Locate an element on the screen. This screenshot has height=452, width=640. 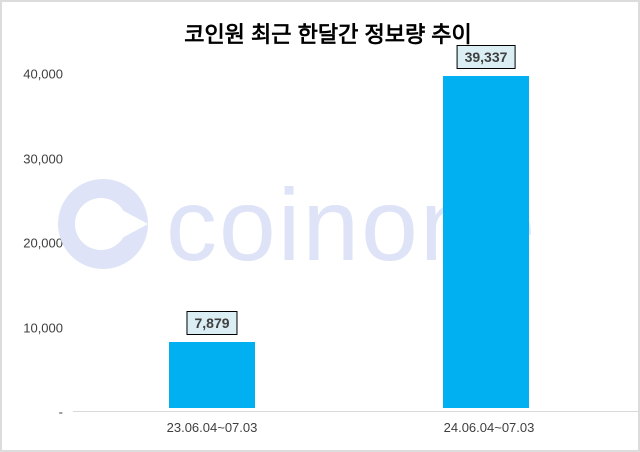
y-axis-tick-10000: 10,000 is located at coordinates (43, 328).